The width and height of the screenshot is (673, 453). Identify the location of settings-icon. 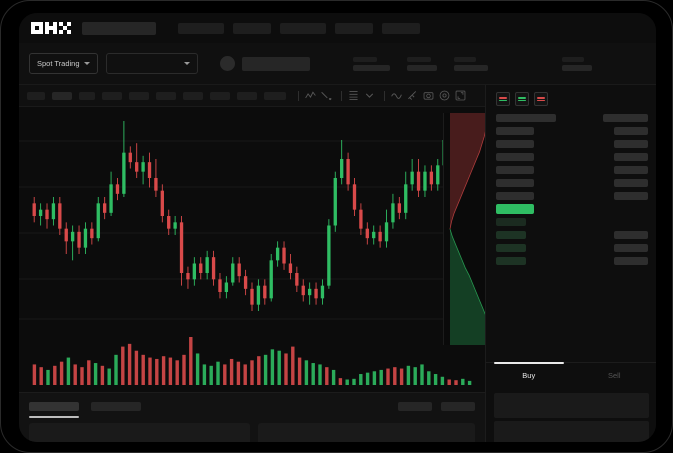
(444, 95).